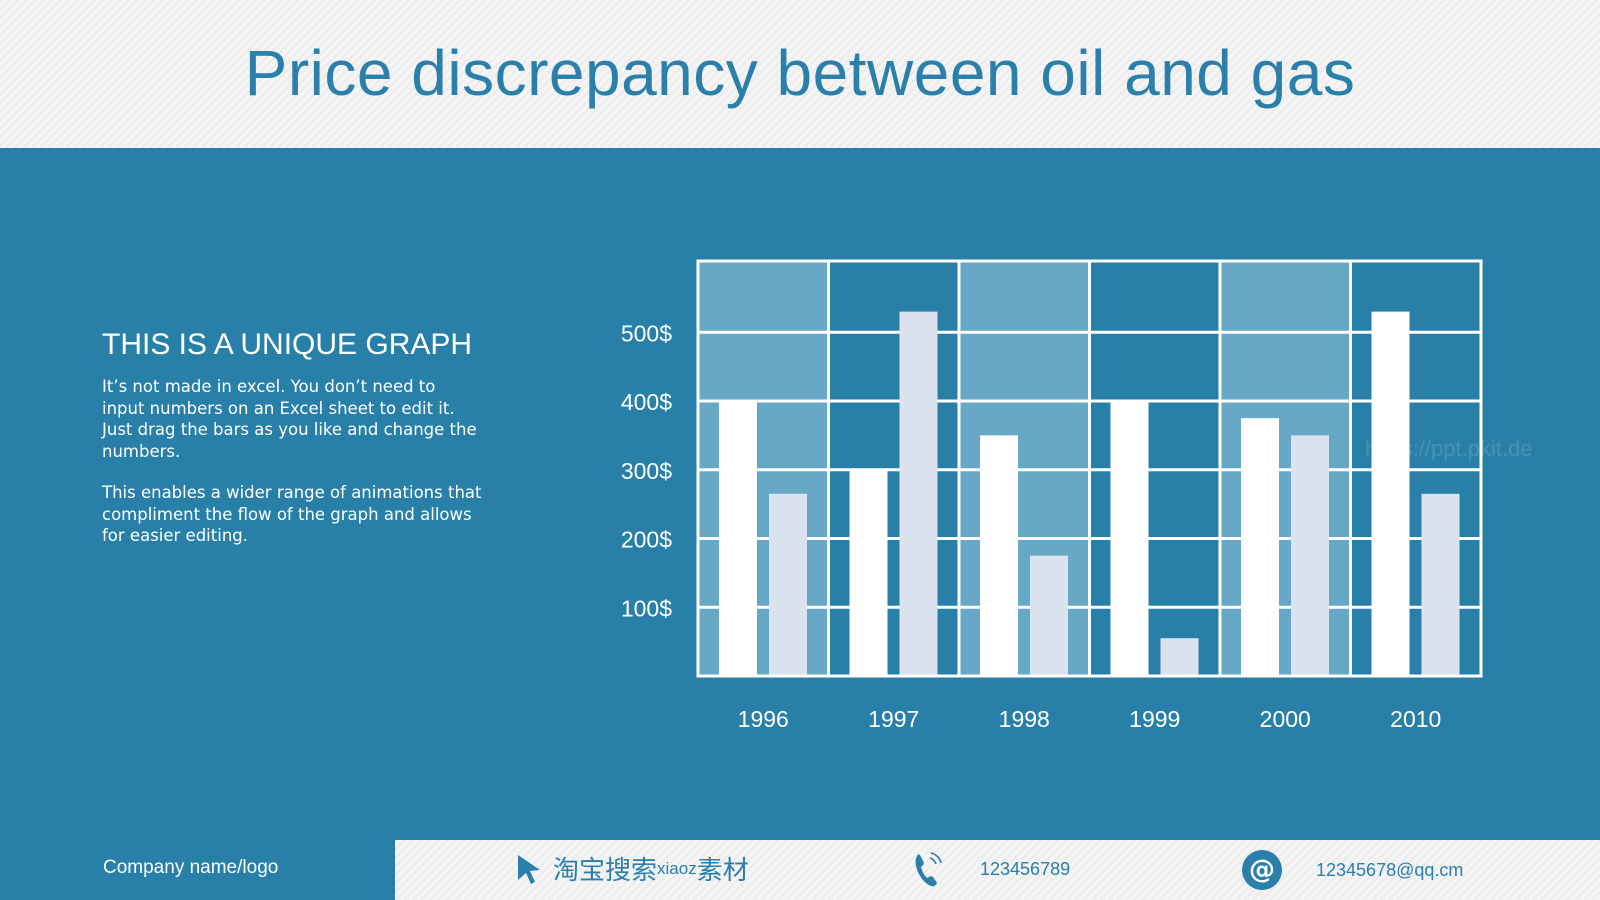 The width and height of the screenshot is (1600, 900). Describe the element at coordinates (191, 867) in the screenshot. I see `company-logo-text: Company name/logo` at that location.